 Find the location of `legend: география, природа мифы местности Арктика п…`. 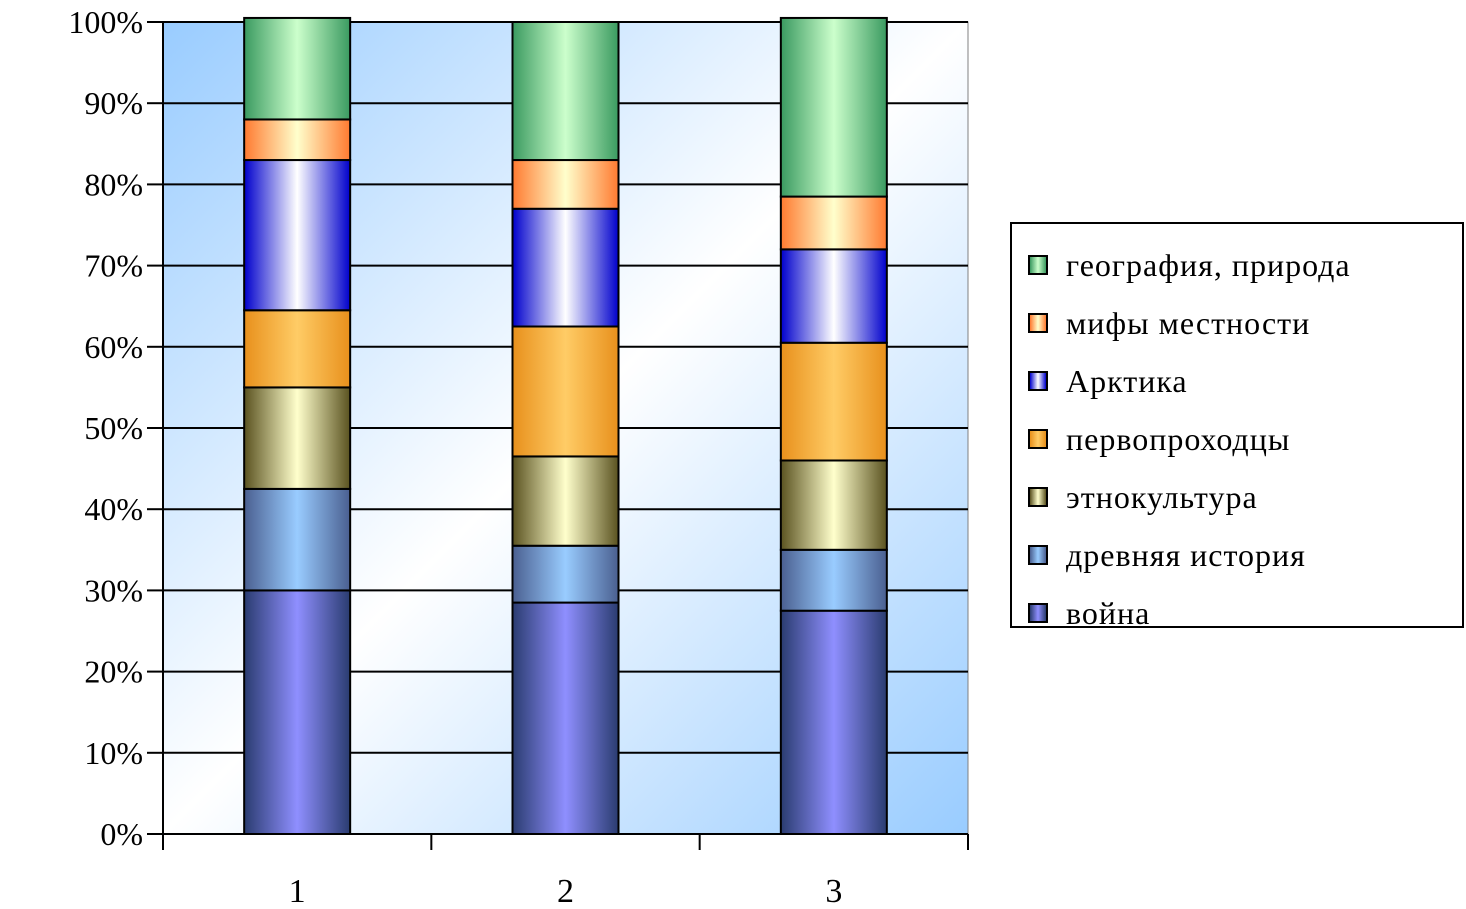

legend: география, природа мифы местности Арктика п… is located at coordinates (1237, 426).